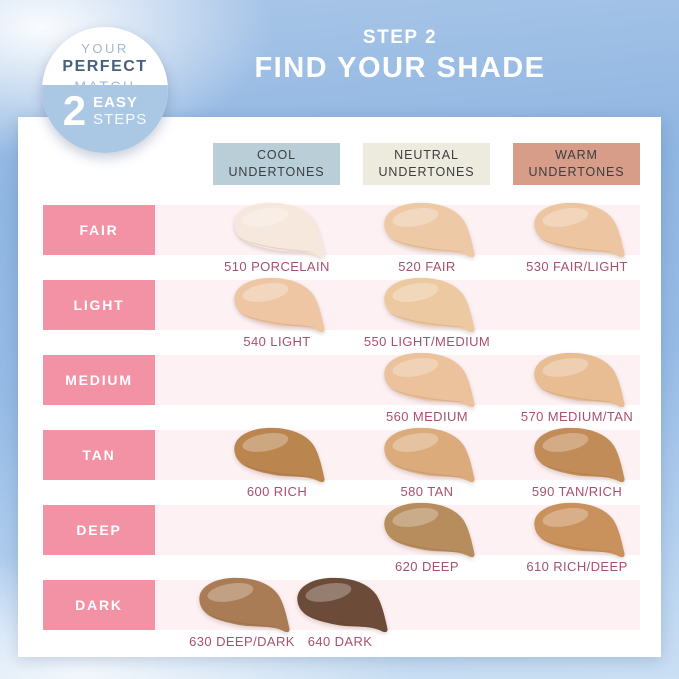  Describe the element at coordinates (576, 164) in the screenshot. I see `column-header-warm: WARM UNDERTONES` at that location.